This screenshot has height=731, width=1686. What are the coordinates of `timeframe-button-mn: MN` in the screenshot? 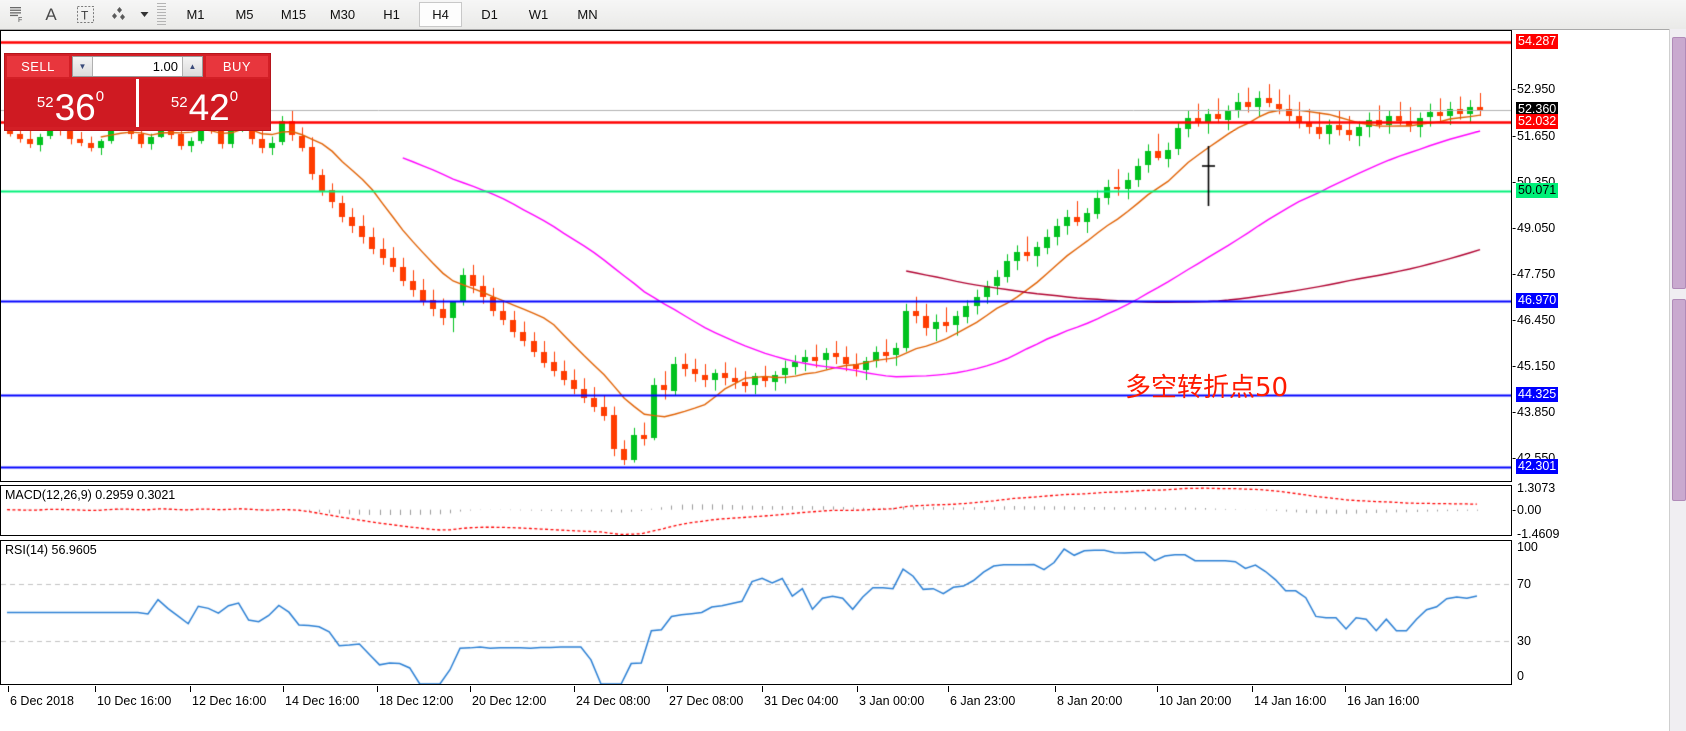 It's located at (587, 14).